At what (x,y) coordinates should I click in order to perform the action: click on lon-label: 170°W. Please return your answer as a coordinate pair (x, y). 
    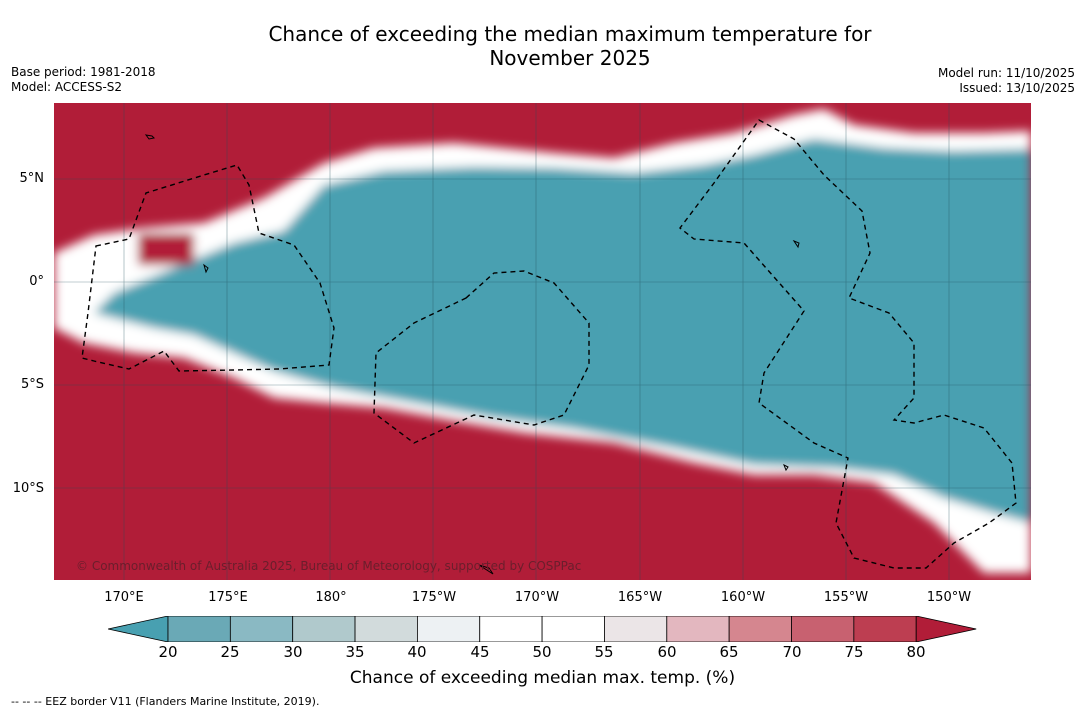
    Looking at the image, I should click on (537, 597).